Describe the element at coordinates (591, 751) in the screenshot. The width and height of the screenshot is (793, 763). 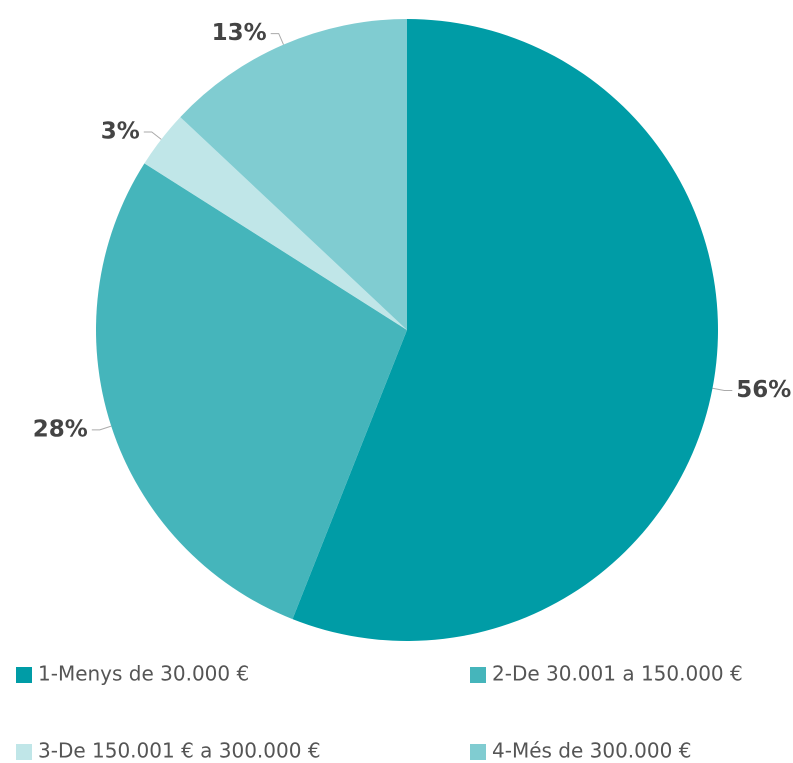
I see `legend-label: 4-Més de 300.000 €` at that location.